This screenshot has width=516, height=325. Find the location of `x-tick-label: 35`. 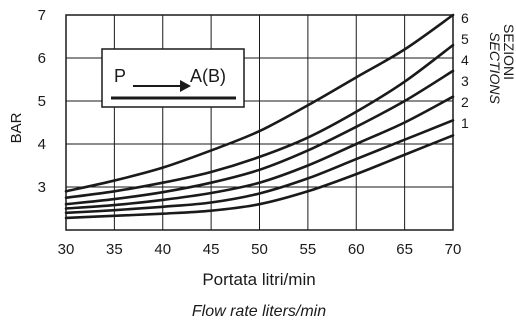

x-tick-label: 35 is located at coordinates (114, 249).